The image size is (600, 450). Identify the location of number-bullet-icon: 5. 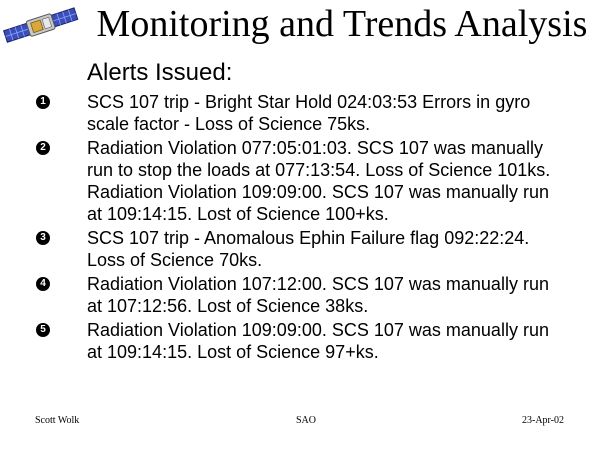
(43, 330).